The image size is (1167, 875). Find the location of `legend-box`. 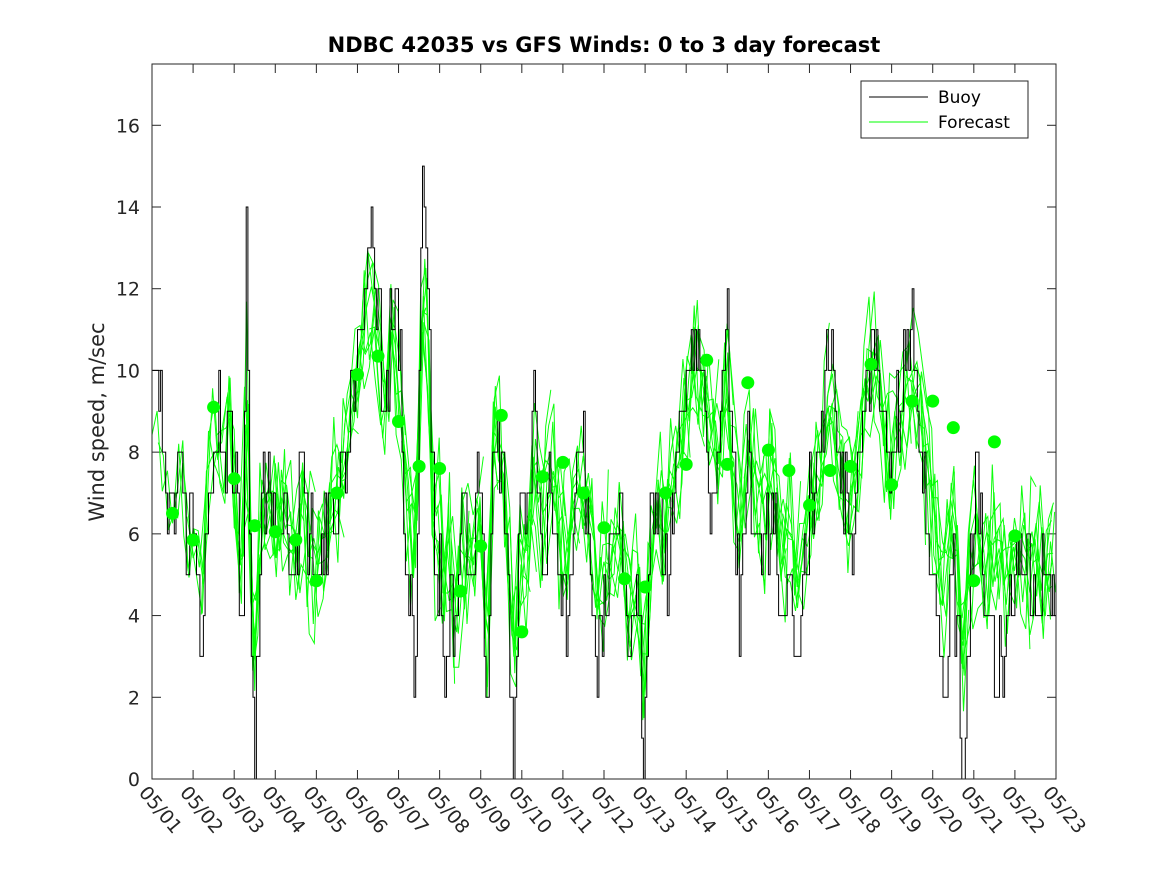

legend-box is located at coordinates (944, 109).